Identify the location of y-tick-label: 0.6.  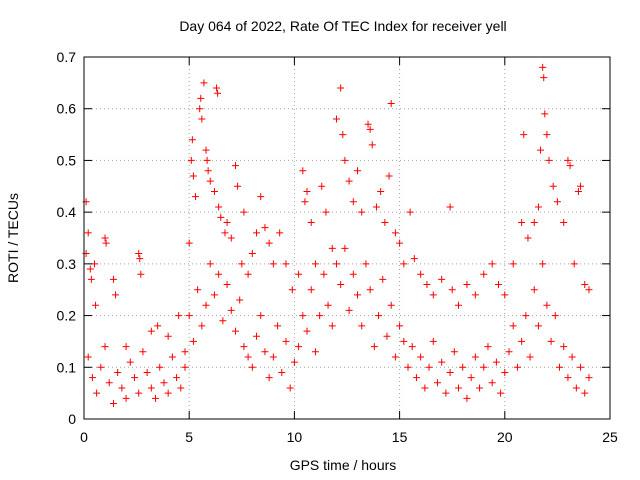
(67, 109).